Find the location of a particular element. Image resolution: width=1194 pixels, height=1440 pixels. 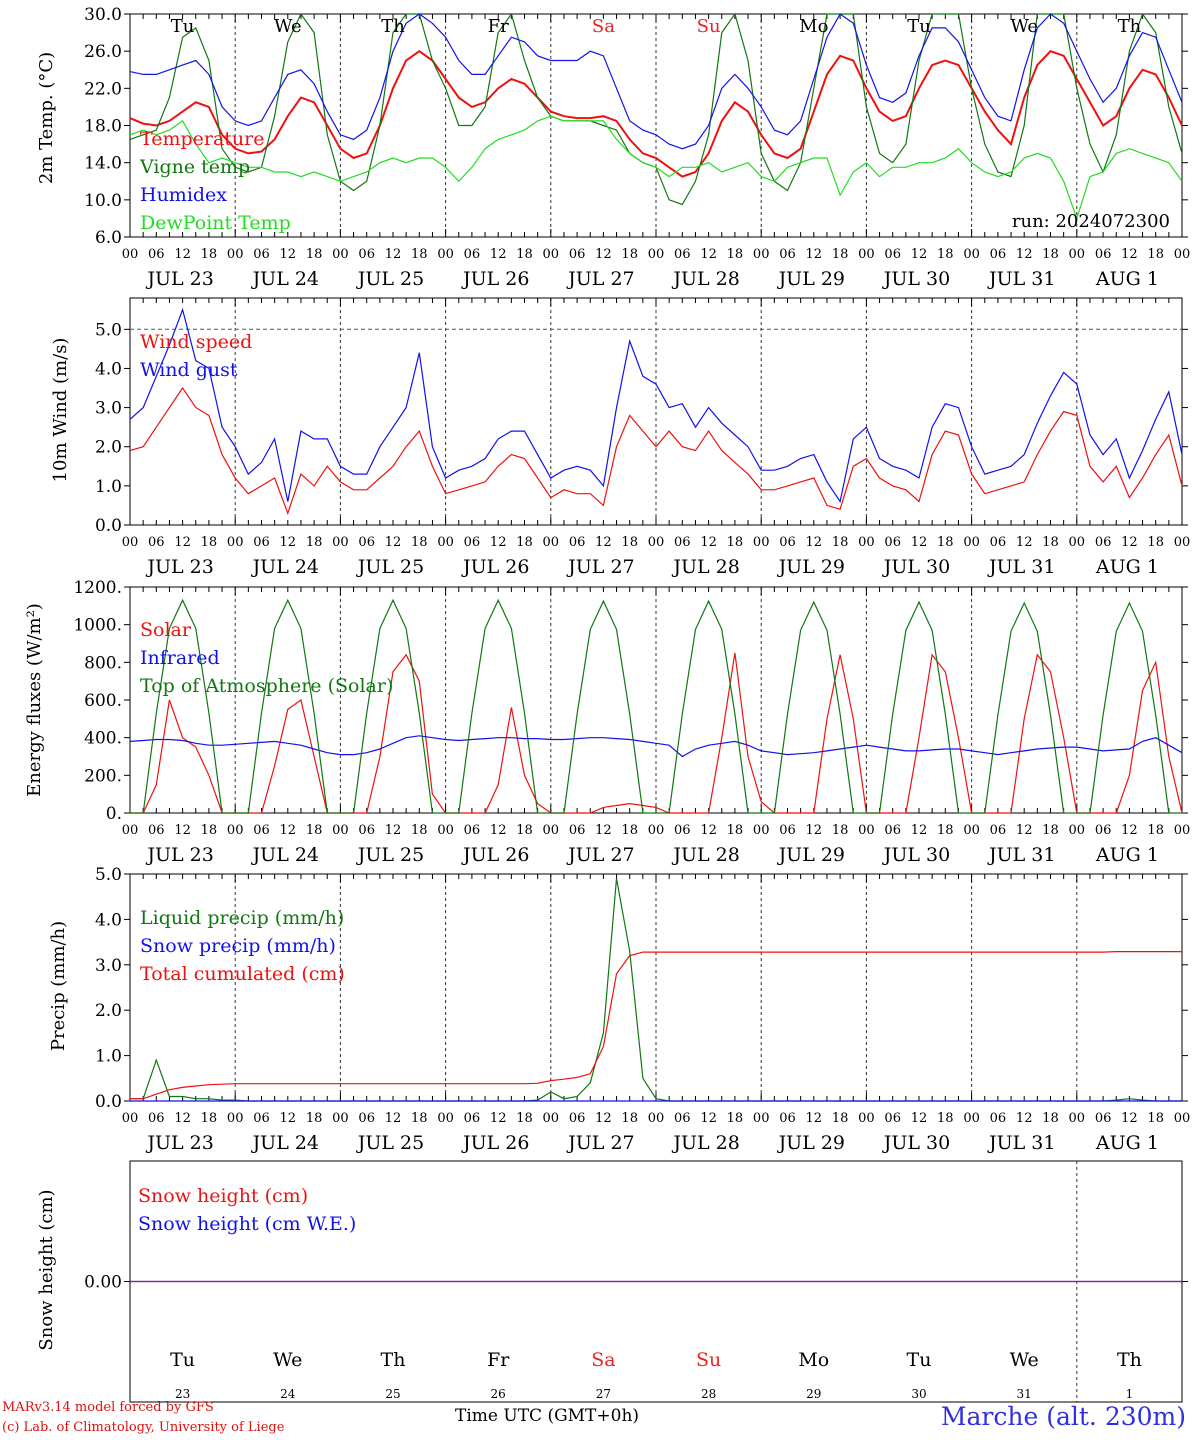

weekday-label: Fr is located at coordinates (498, 1360).